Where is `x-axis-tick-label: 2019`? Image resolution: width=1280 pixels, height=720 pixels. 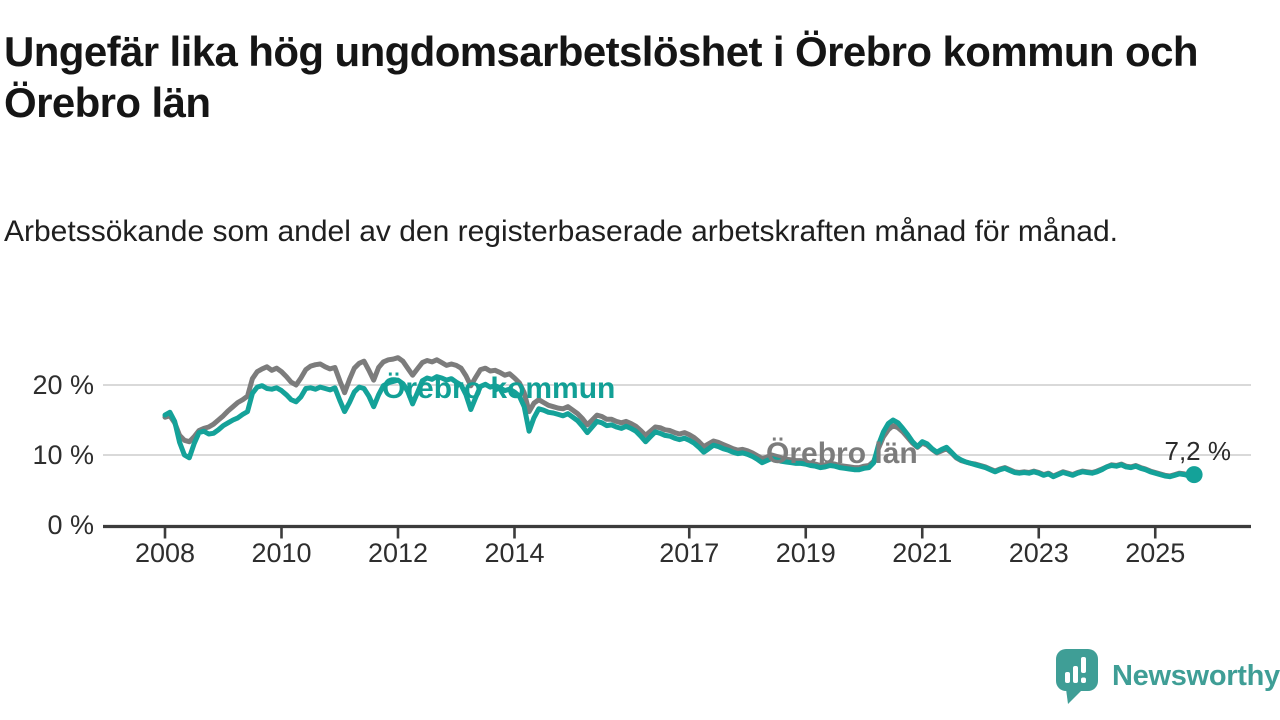 x-axis-tick-label: 2019 is located at coordinates (805, 553).